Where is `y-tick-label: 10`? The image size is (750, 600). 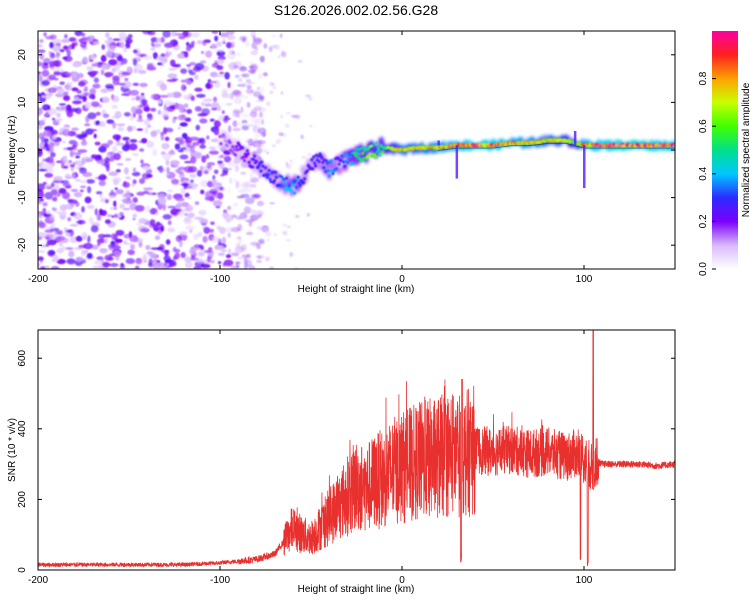
y-tick-label: 10 is located at coordinates (22, 102).